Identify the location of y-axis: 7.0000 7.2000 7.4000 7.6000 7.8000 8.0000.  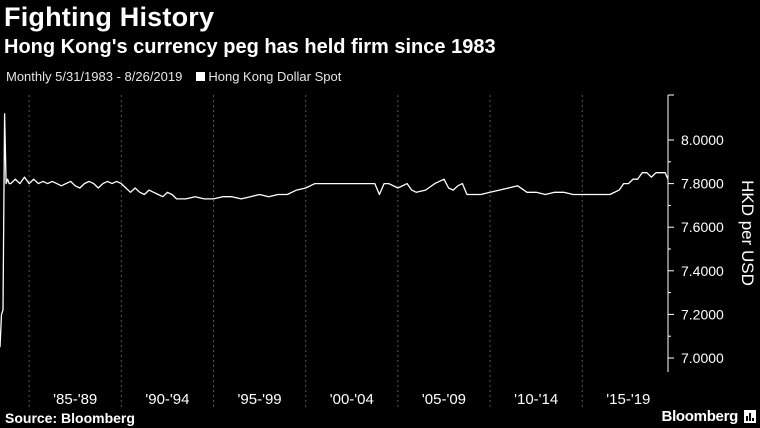
(695, 233).